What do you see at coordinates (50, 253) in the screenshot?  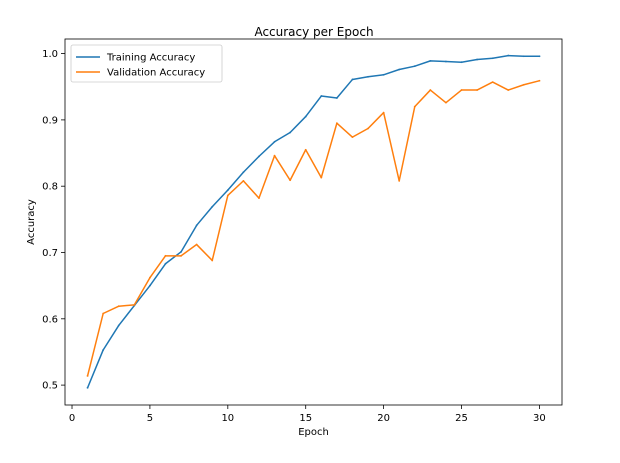 I see `y-tick-label: 0.7` at bounding box center [50, 253].